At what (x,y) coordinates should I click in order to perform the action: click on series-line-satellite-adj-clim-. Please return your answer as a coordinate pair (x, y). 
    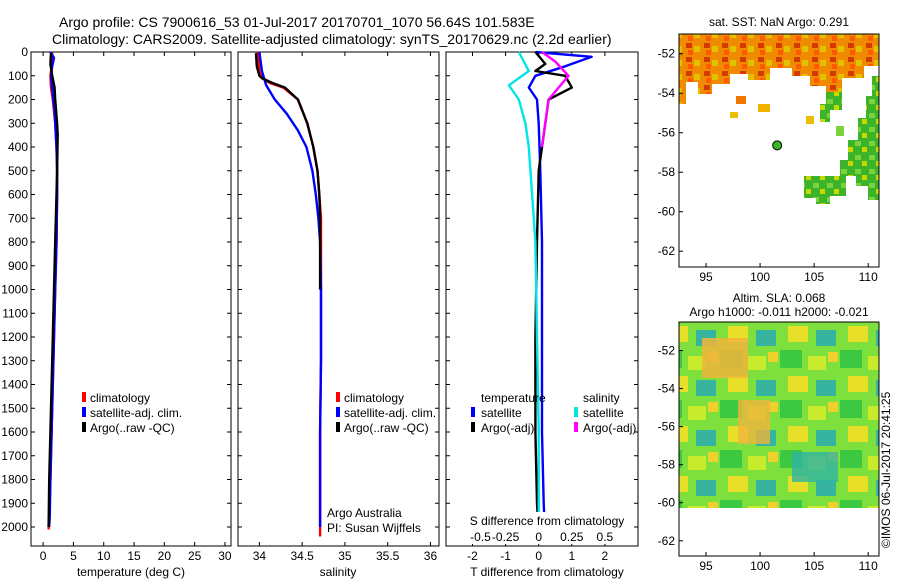
    Looking at the image, I should click on (290, 289).